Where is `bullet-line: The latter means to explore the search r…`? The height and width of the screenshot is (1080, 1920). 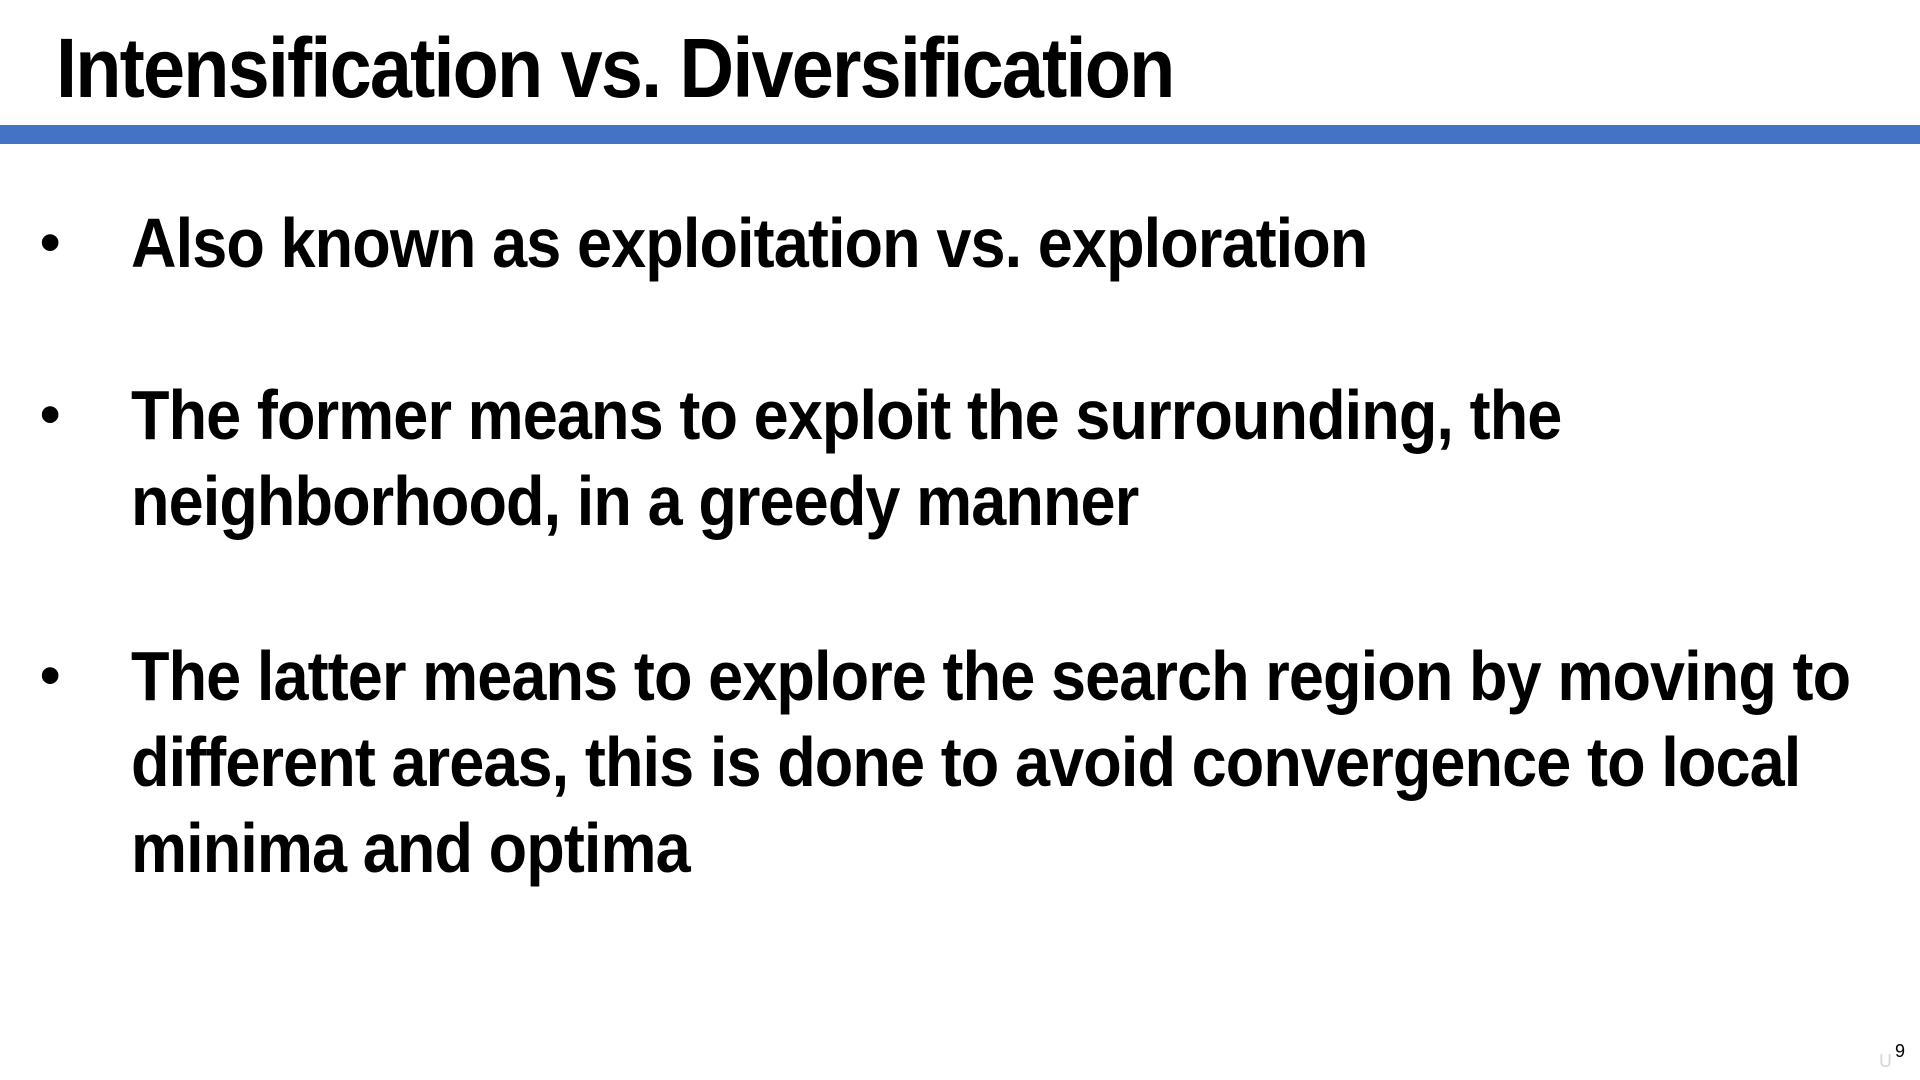 bullet-line: The latter means to explore the search r… is located at coordinates (991, 676).